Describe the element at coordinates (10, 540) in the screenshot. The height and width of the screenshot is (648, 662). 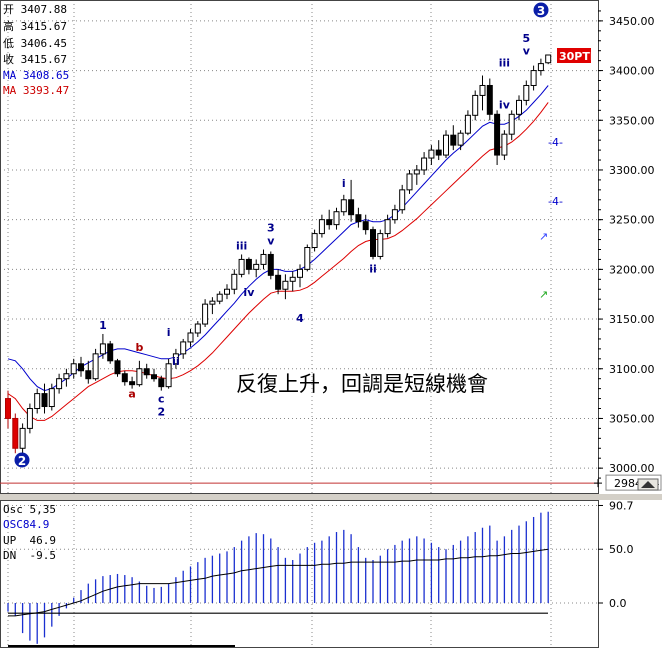
I see `up-label: UP` at that location.